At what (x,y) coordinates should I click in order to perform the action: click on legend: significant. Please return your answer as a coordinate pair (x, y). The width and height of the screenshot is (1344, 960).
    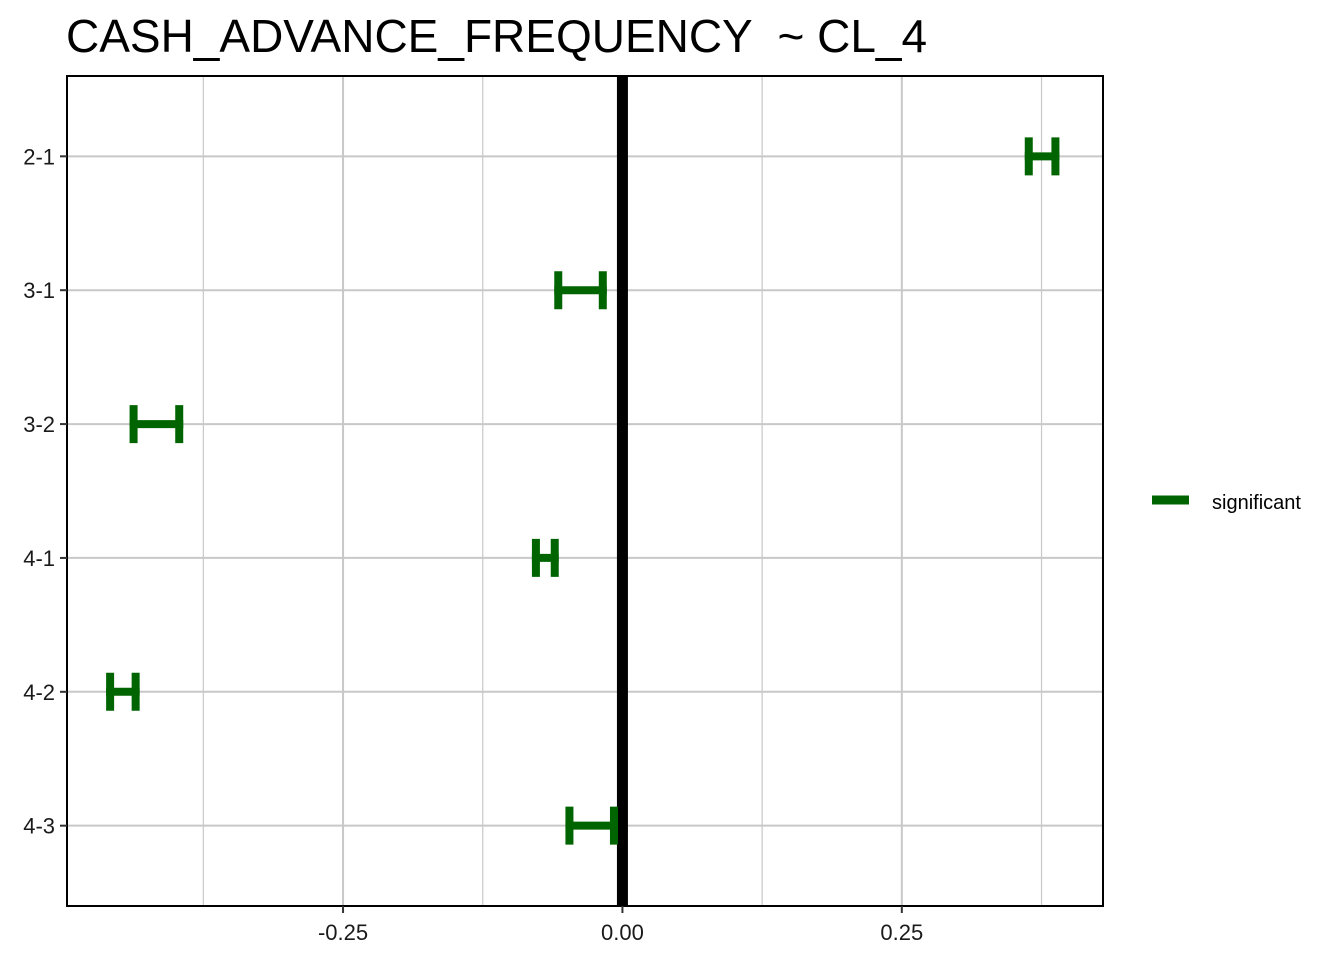
    Looking at the image, I should click on (1226, 503).